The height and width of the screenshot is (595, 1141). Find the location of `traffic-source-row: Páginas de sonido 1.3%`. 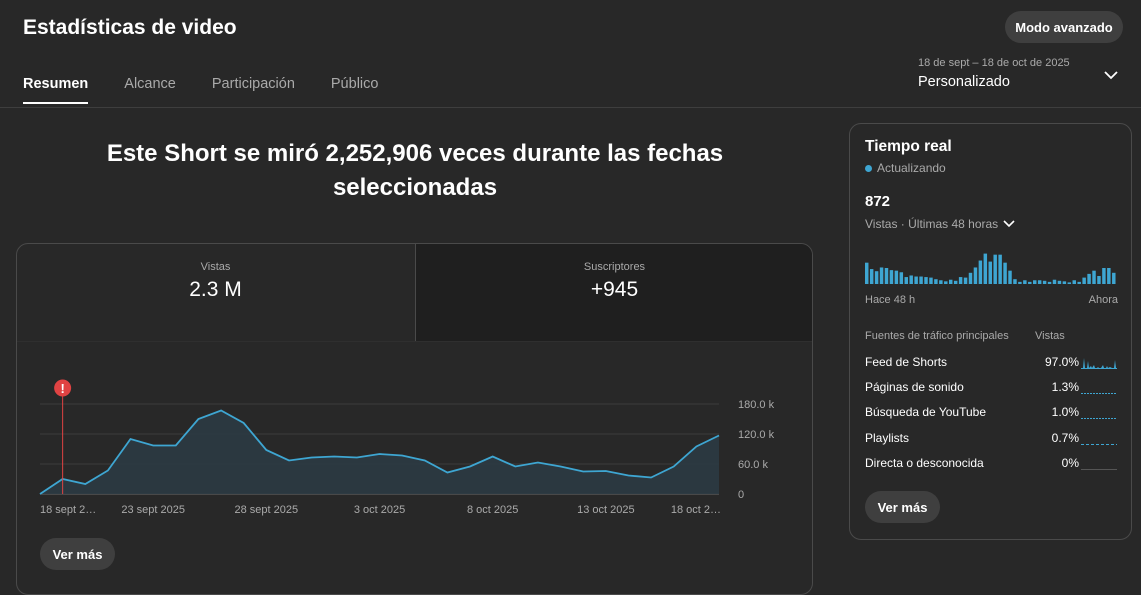

traffic-source-row: Páginas de sonido 1.3% is located at coordinates (991, 388).